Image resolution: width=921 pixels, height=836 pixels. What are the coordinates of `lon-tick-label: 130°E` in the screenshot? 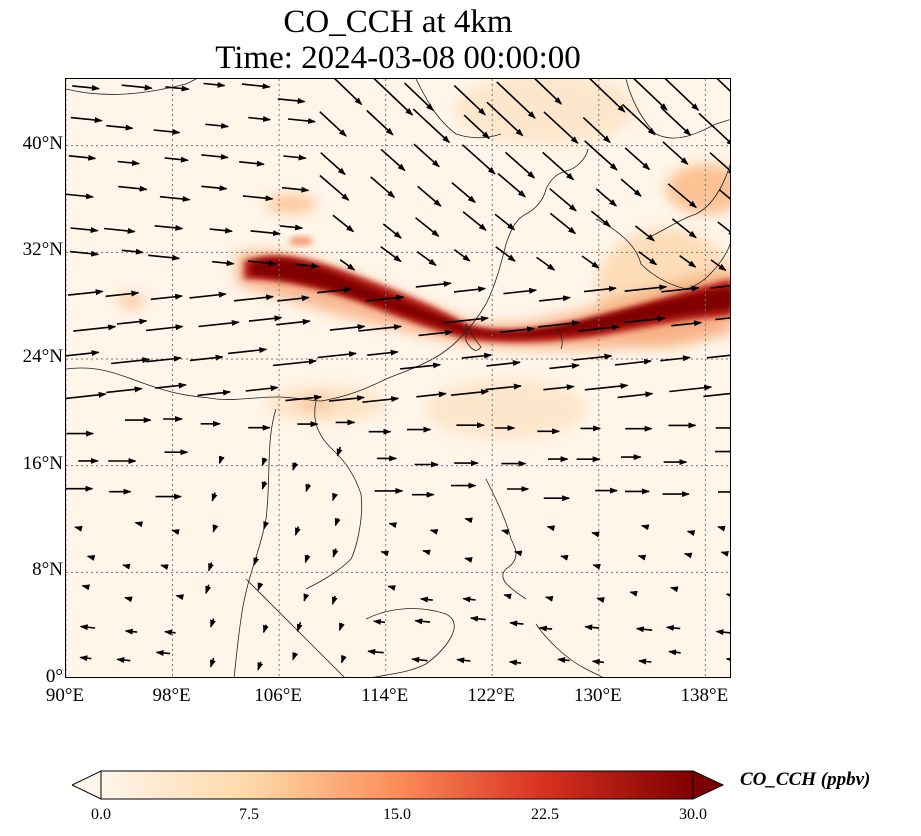 It's located at (597, 695).